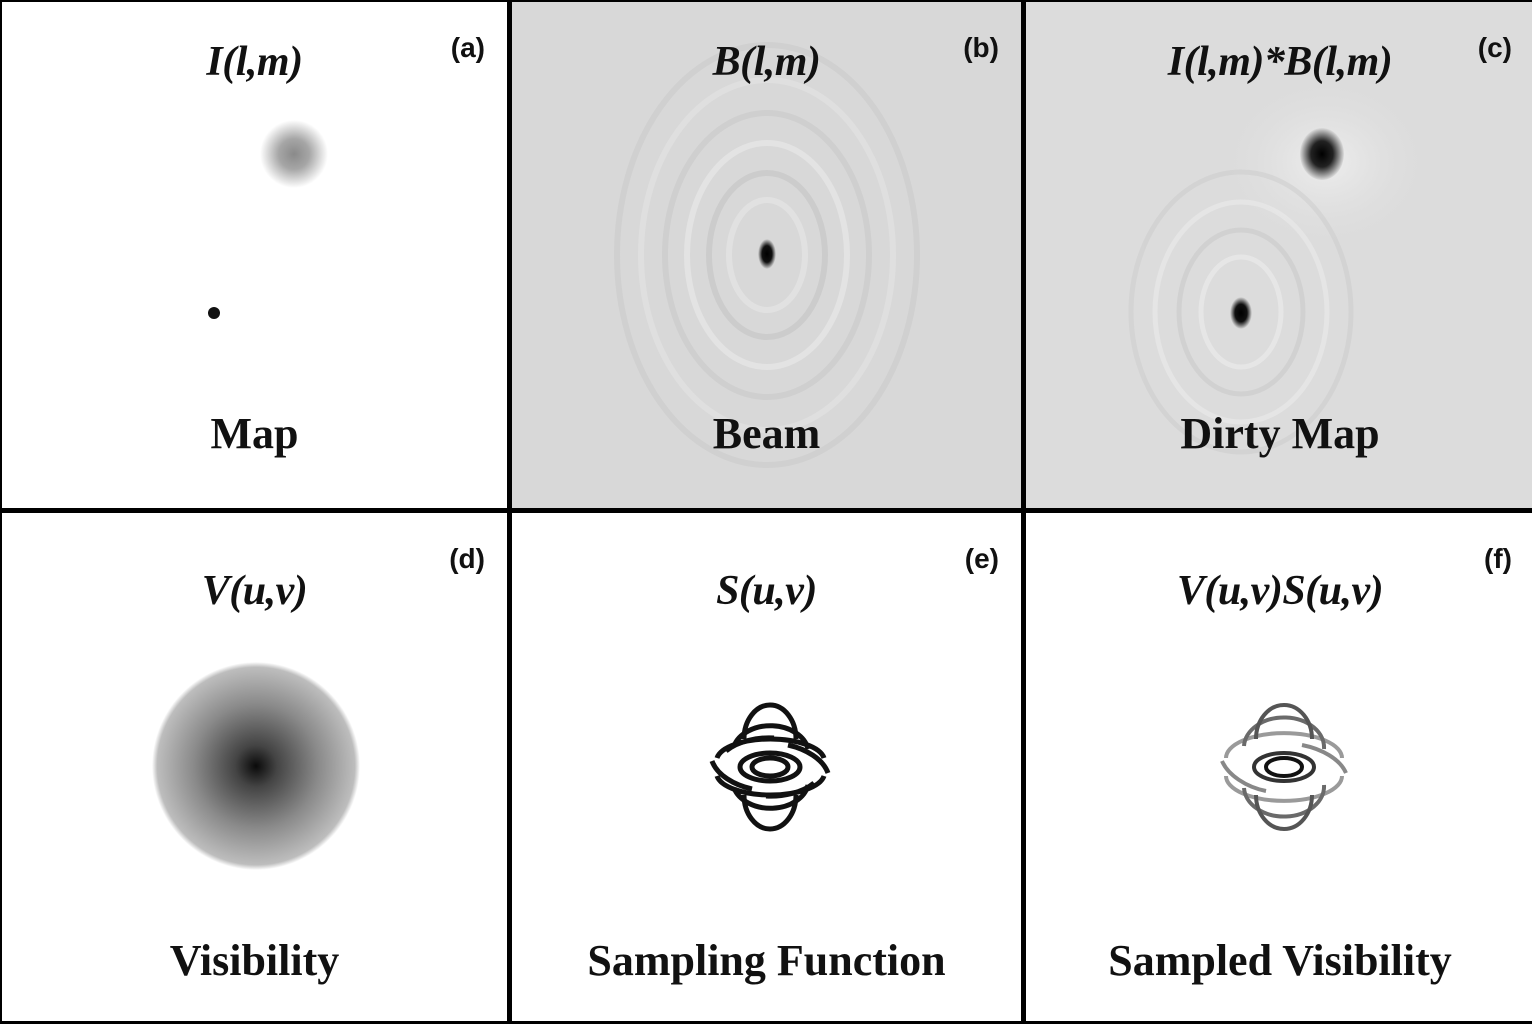  I want to click on panel-tag: (a), so click(467, 47).